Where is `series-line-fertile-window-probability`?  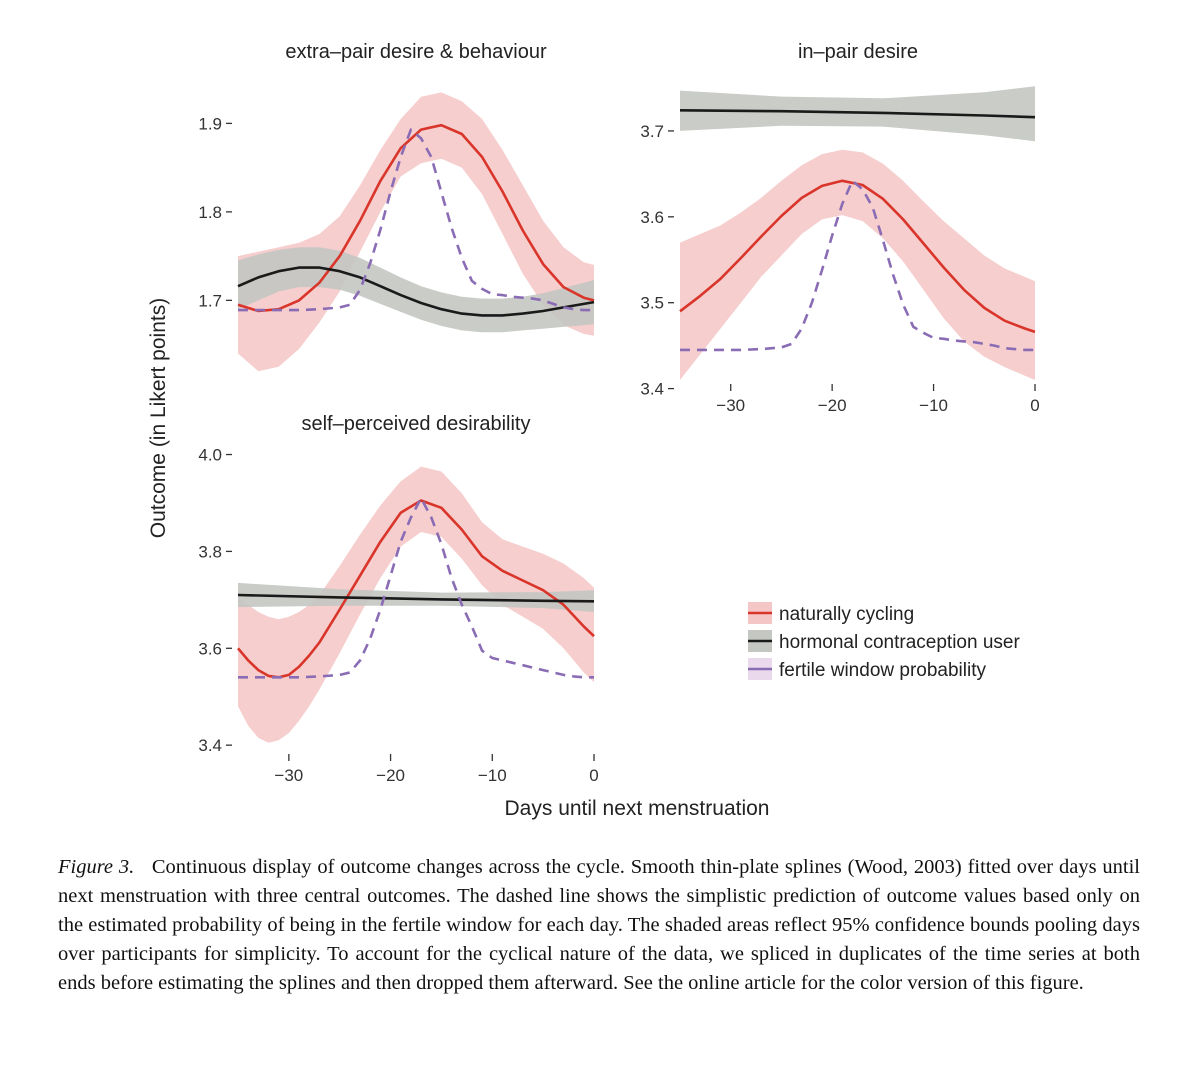
series-line-fertile-window-probability is located at coordinates (416, 587).